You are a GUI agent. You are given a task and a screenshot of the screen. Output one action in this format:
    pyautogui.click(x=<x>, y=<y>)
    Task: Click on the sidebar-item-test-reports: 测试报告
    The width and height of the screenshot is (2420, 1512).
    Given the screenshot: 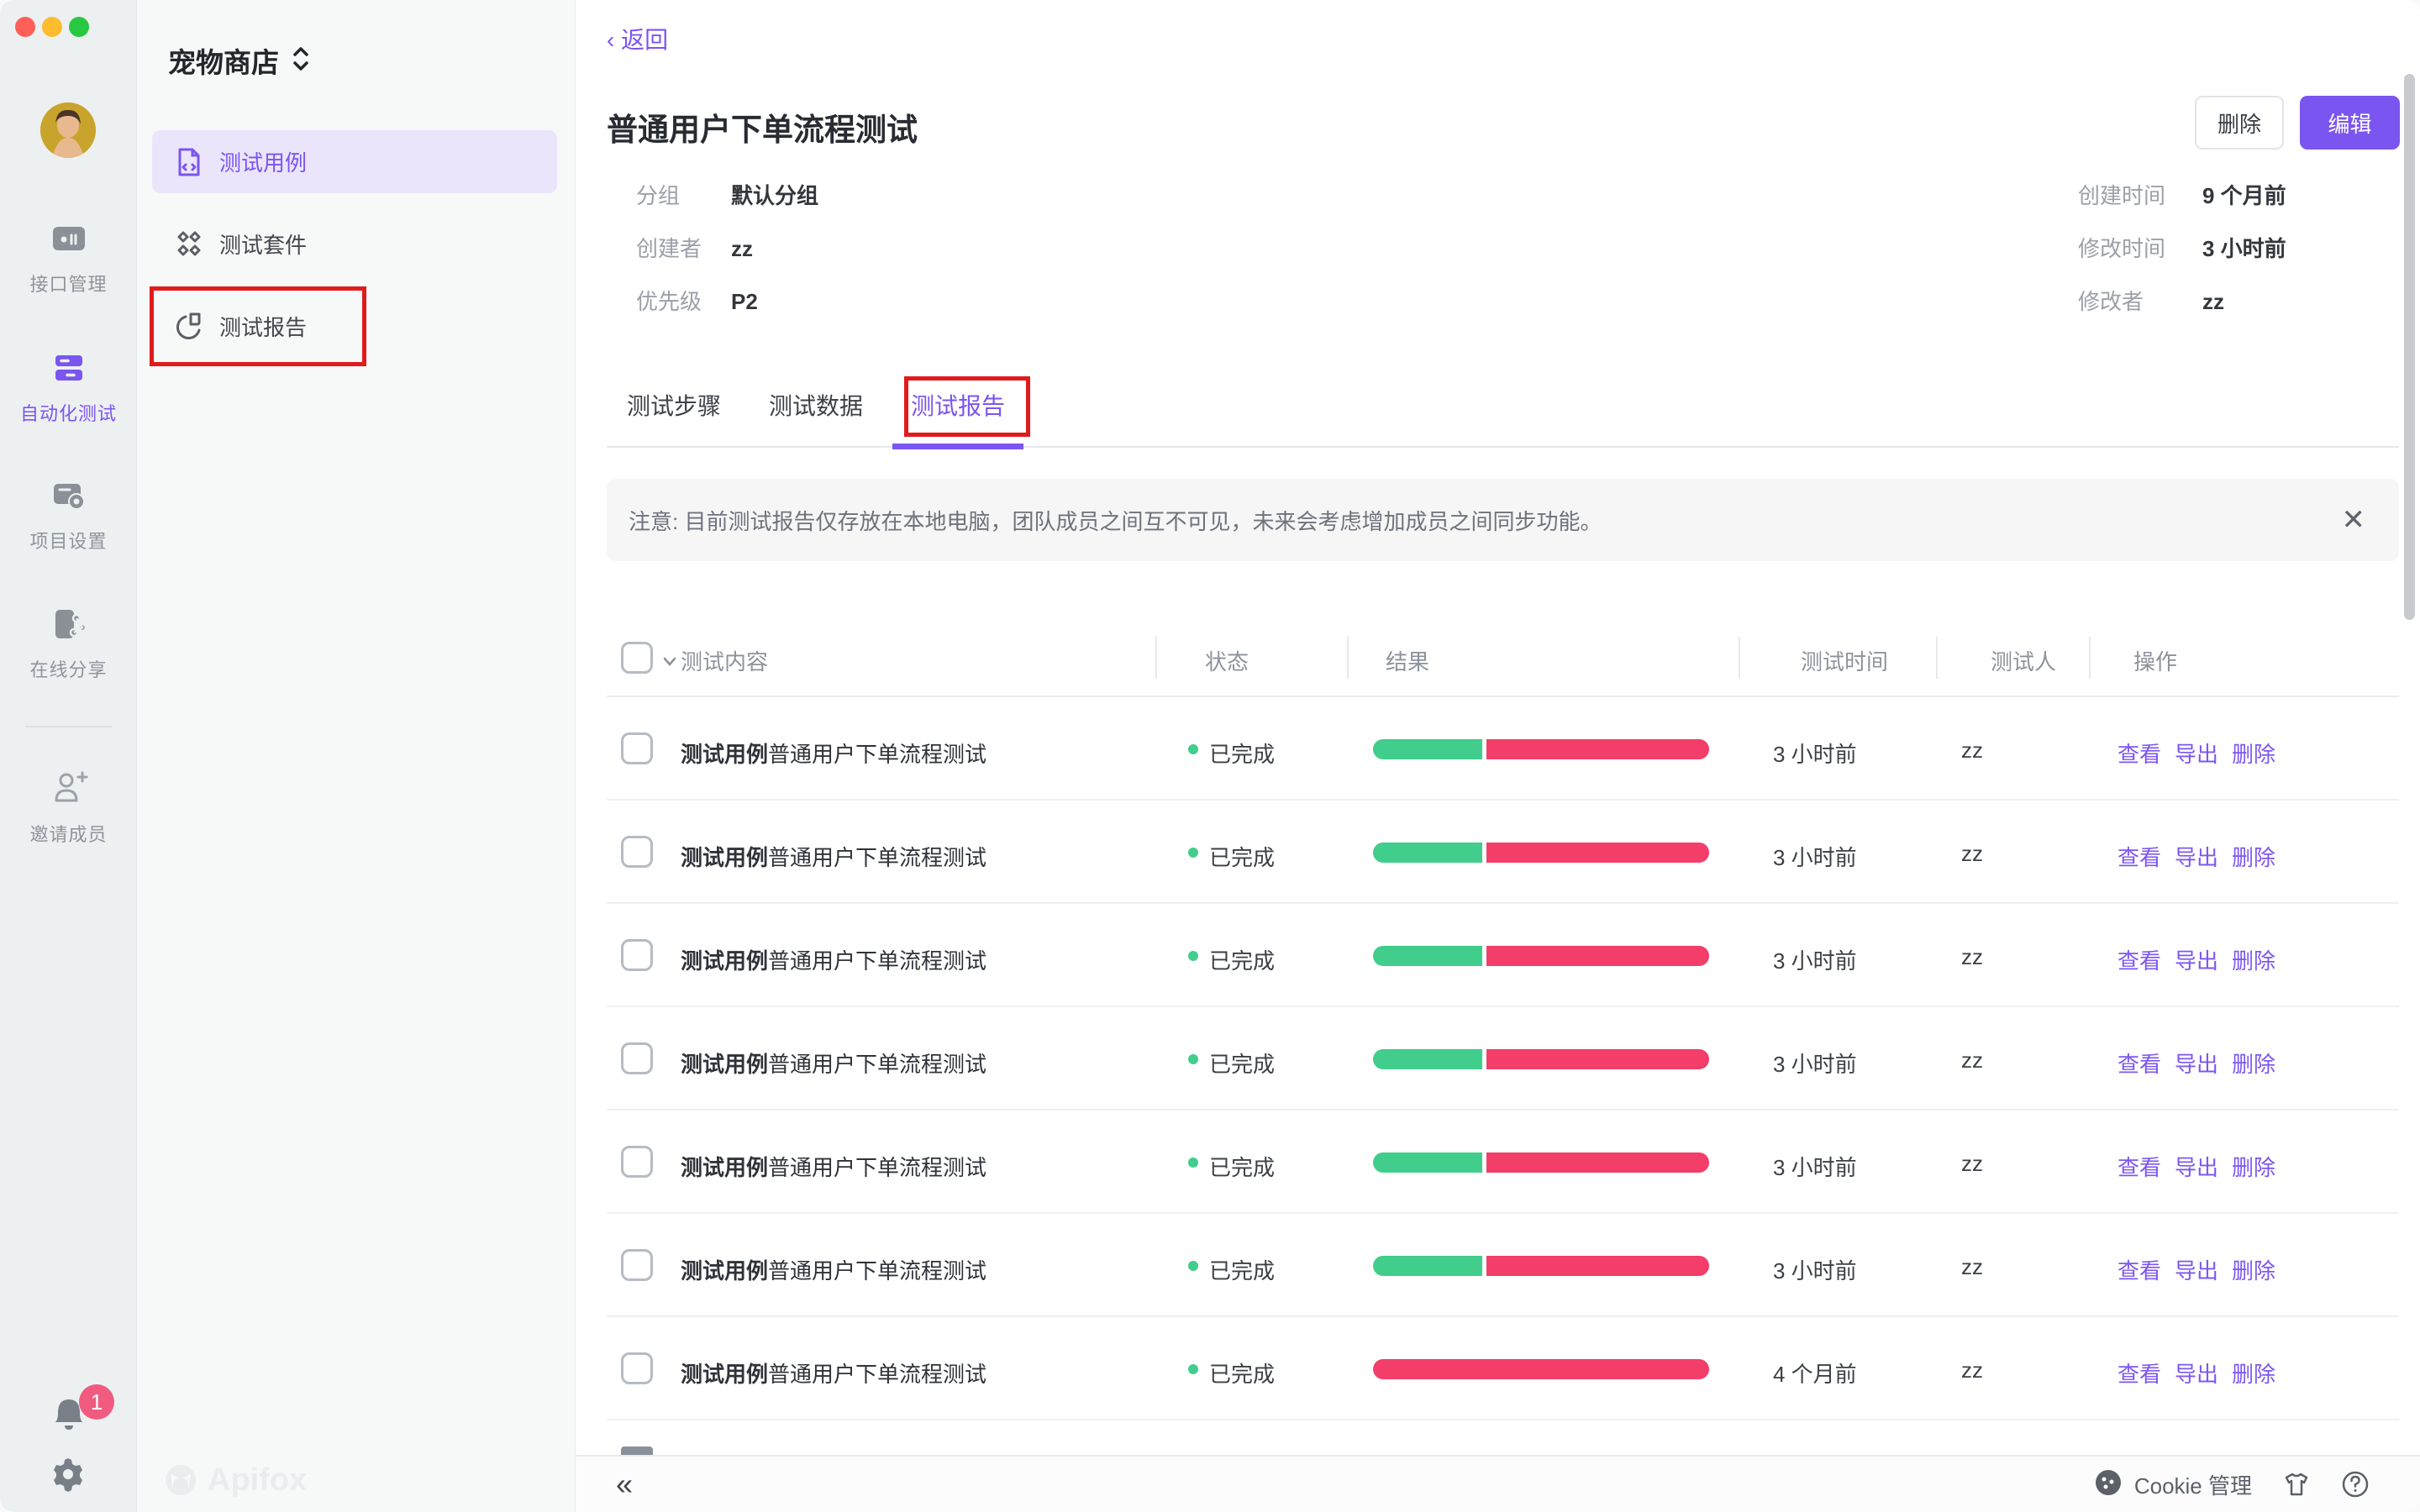 What is the action you would take?
    pyautogui.click(x=354, y=326)
    